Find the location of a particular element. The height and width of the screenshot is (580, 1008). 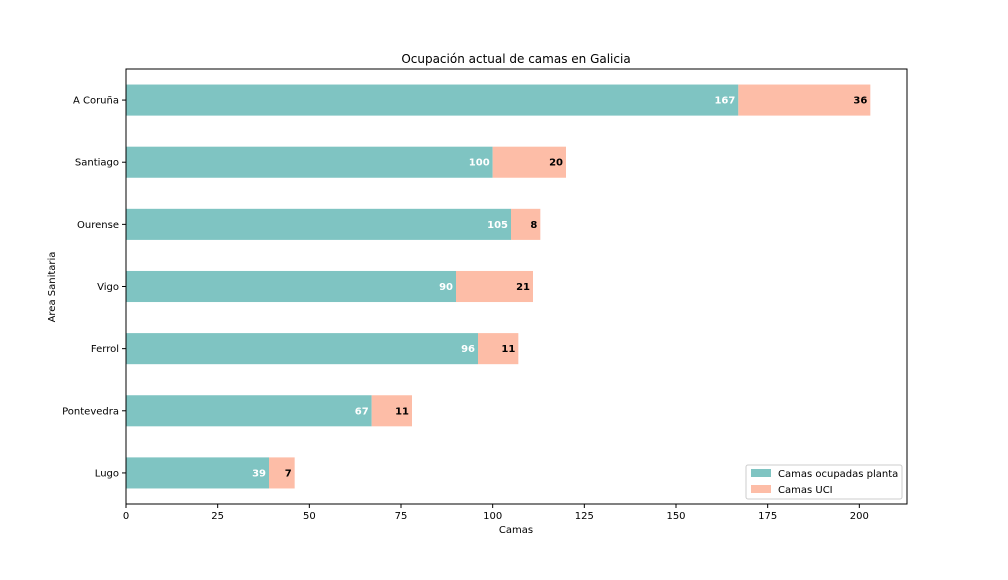

bar-planta-lugo is located at coordinates (197, 473).